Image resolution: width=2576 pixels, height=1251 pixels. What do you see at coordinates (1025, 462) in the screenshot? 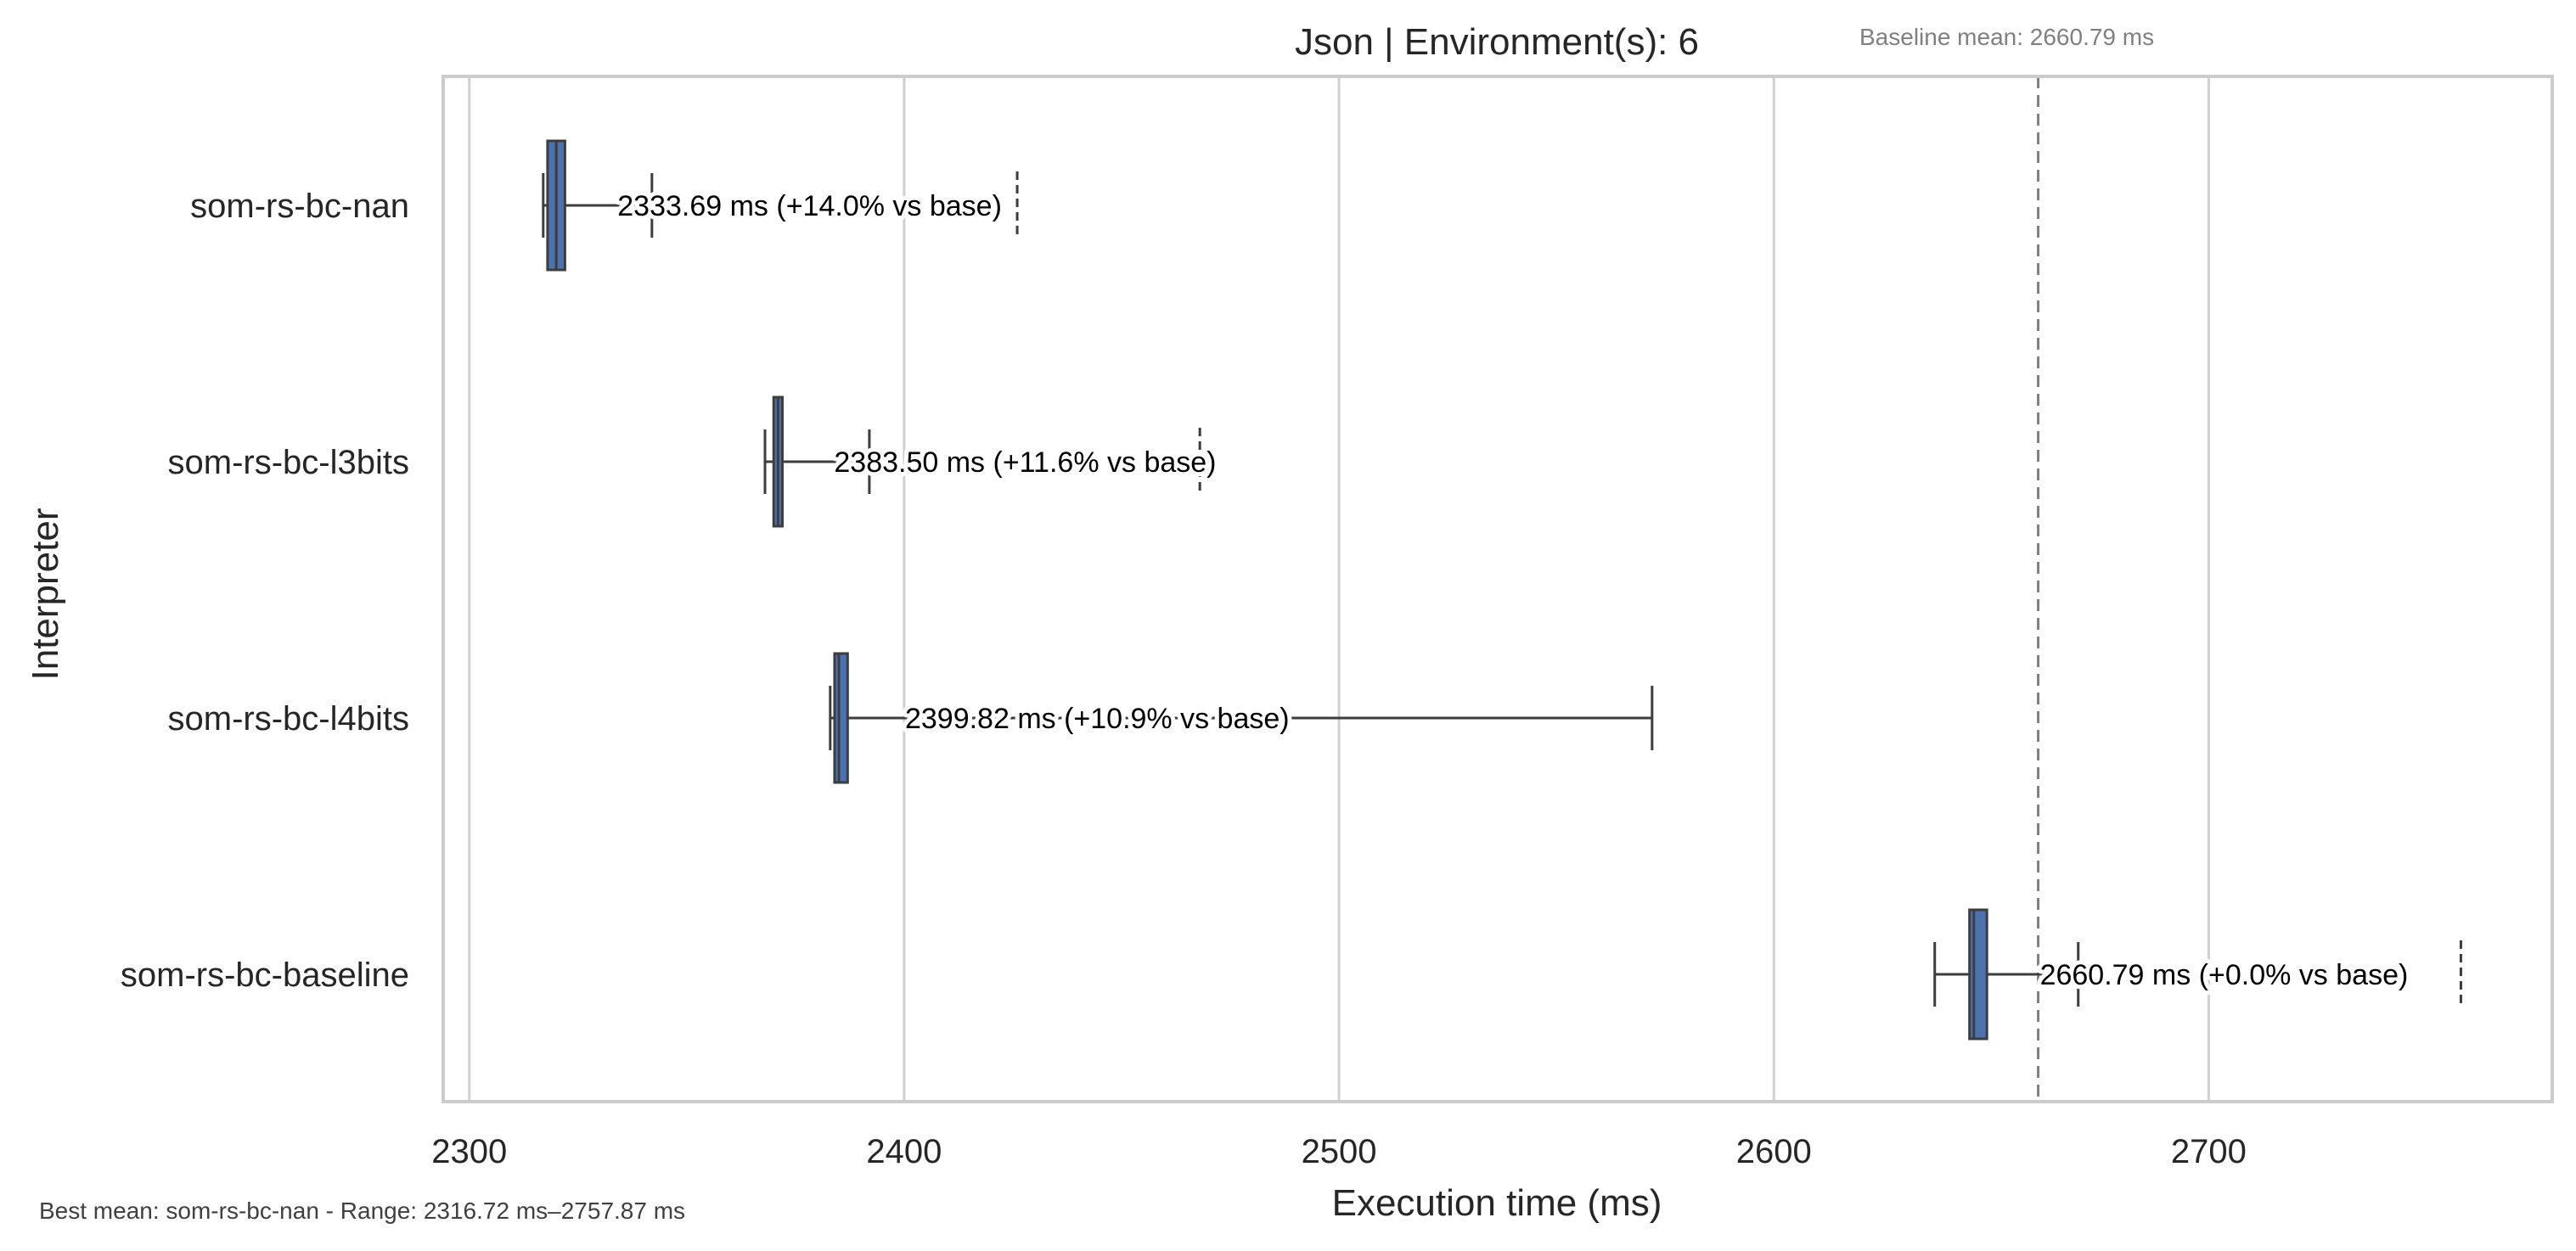
I see `mean-label-som-rs-bc-l3bits: 2383.50 ms (+11.6% vs base)` at bounding box center [1025, 462].